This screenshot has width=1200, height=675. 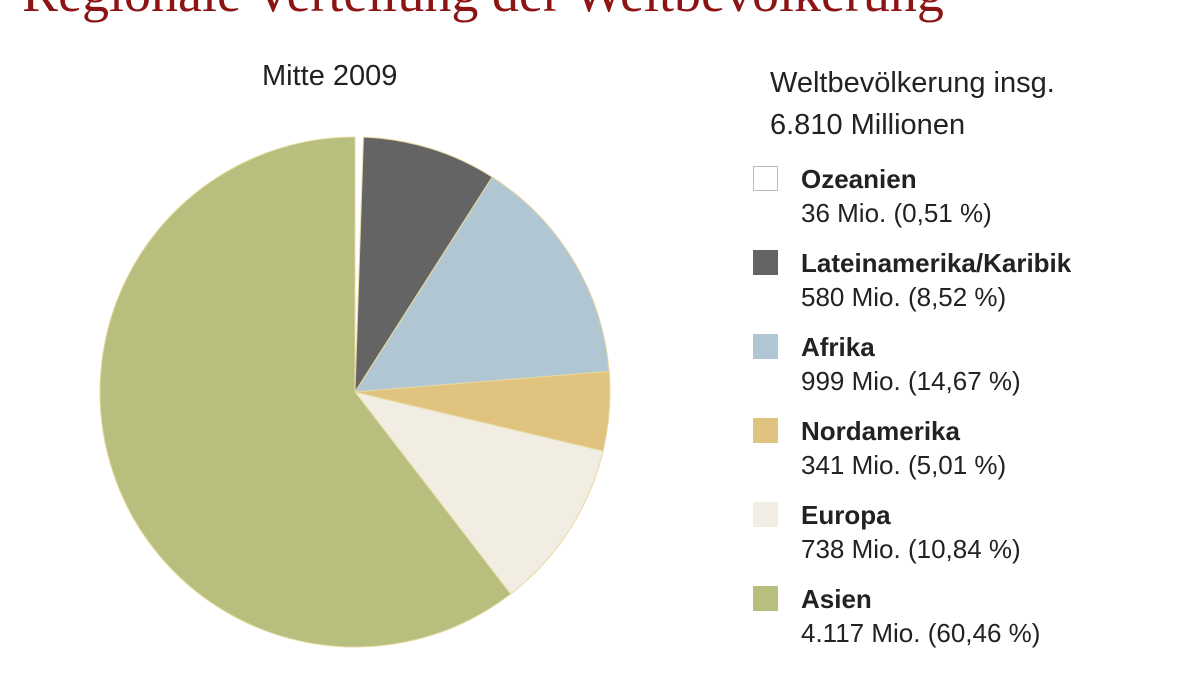 I want to click on legend-item: Afrika 999 Mio. (14,67 %), so click(x=887, y=364).